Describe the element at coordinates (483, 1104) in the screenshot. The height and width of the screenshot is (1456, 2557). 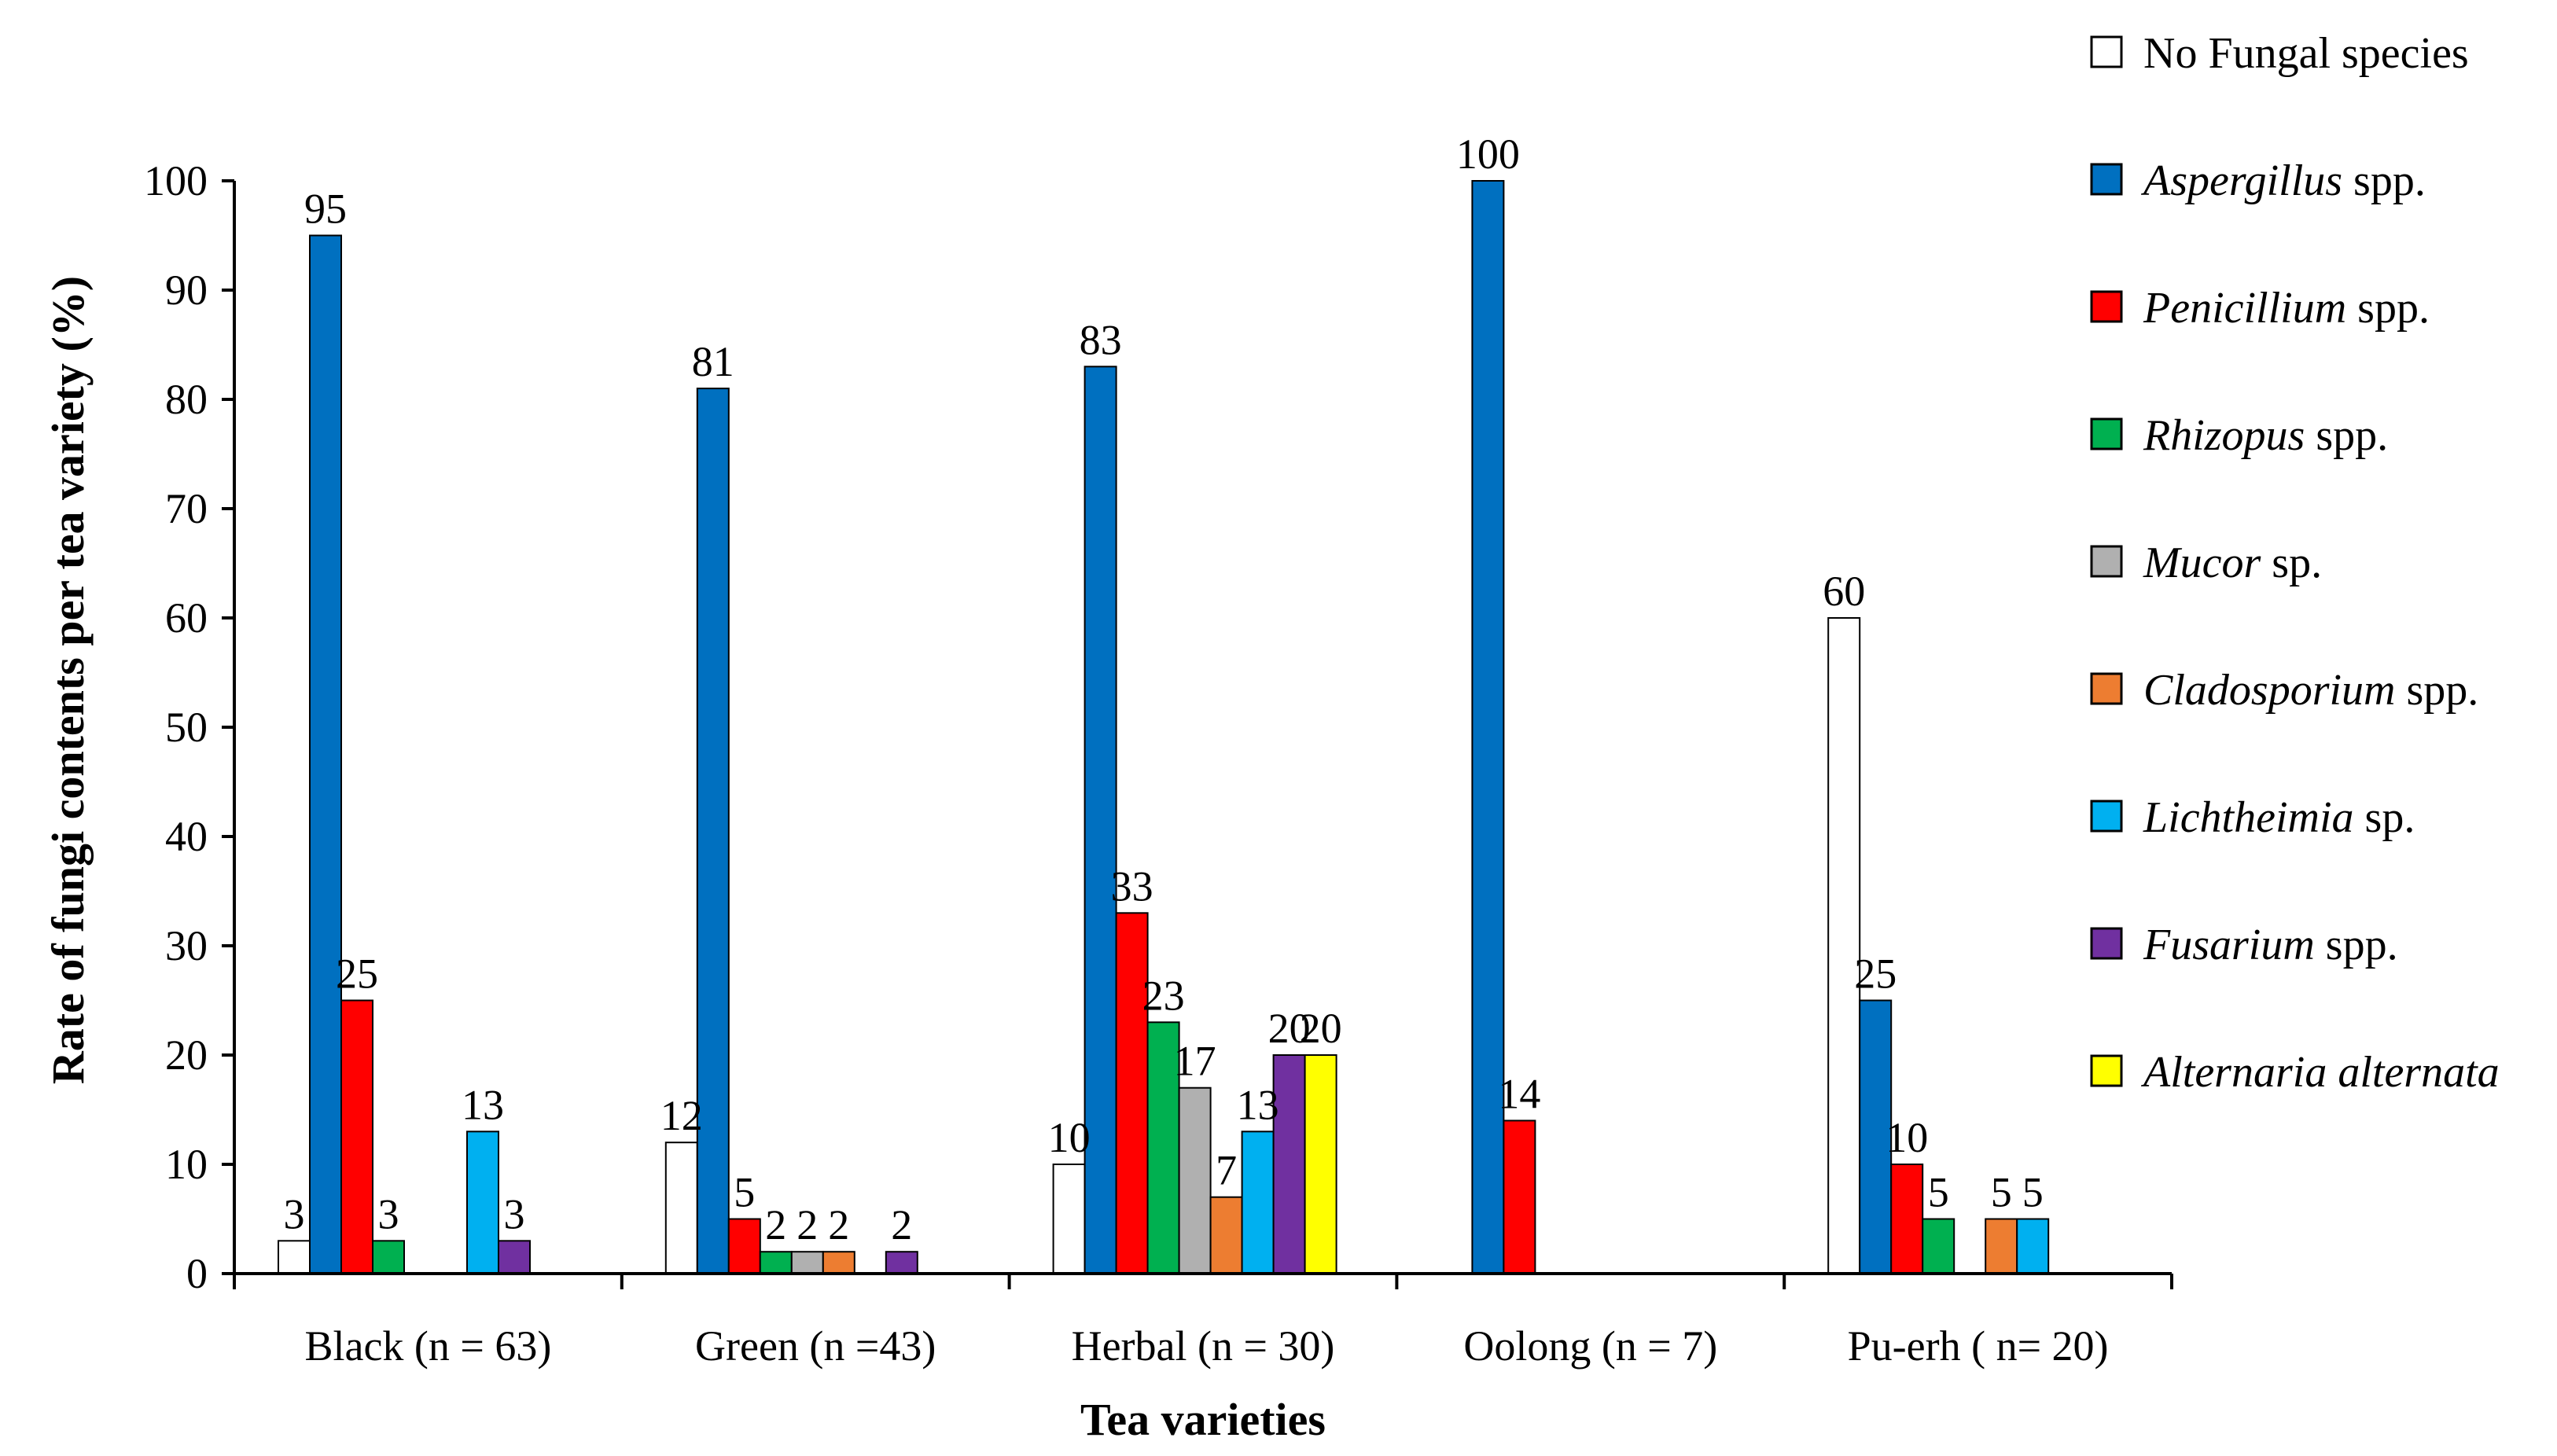
I see `value-label-6-0: 13` at that location.